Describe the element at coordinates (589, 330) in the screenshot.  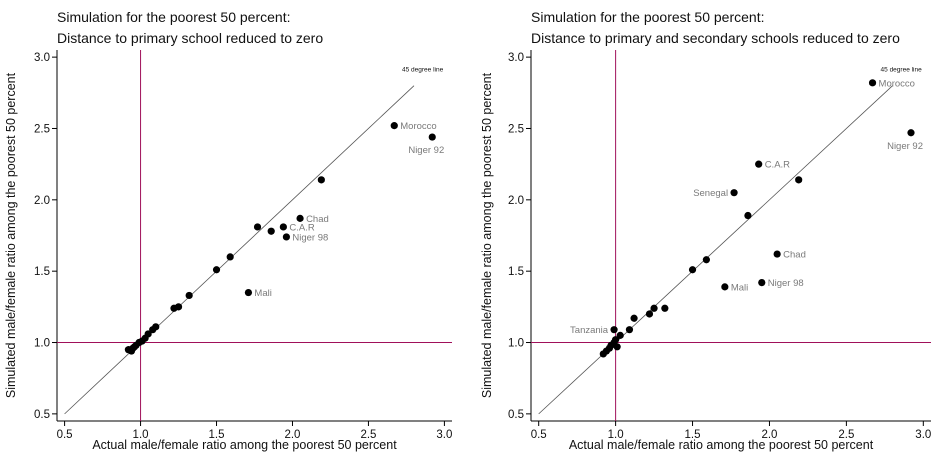
I see `point-label: Tanzania` at that location.